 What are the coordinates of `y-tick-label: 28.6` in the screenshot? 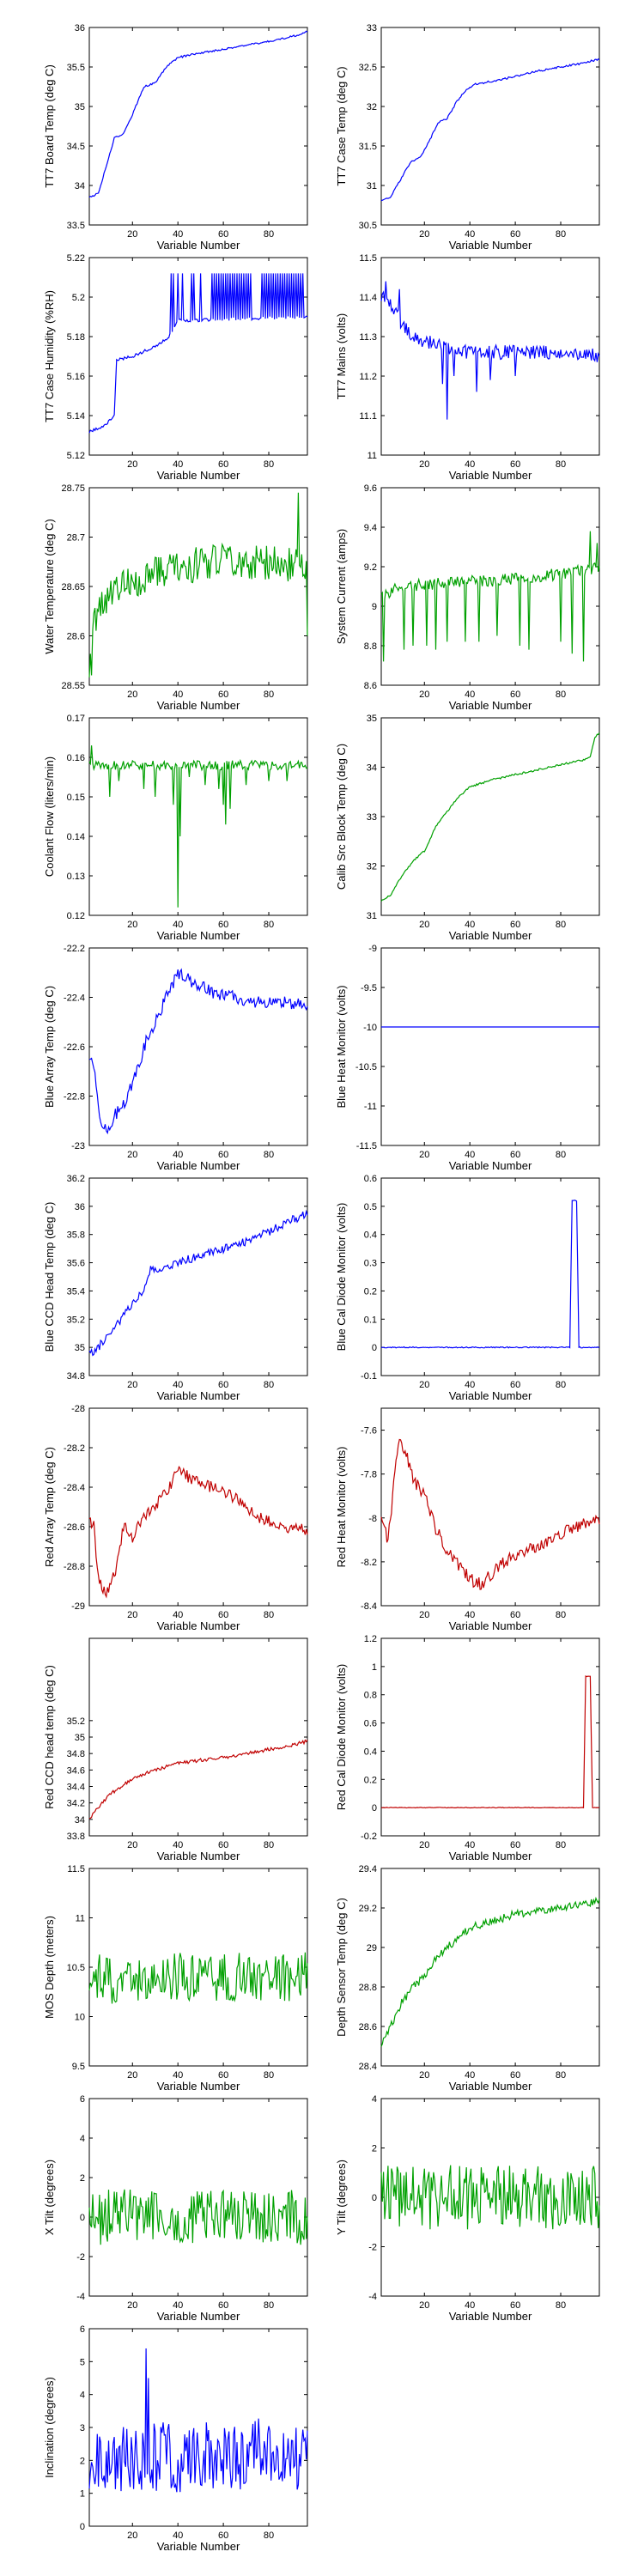 It's located at (76, 637).